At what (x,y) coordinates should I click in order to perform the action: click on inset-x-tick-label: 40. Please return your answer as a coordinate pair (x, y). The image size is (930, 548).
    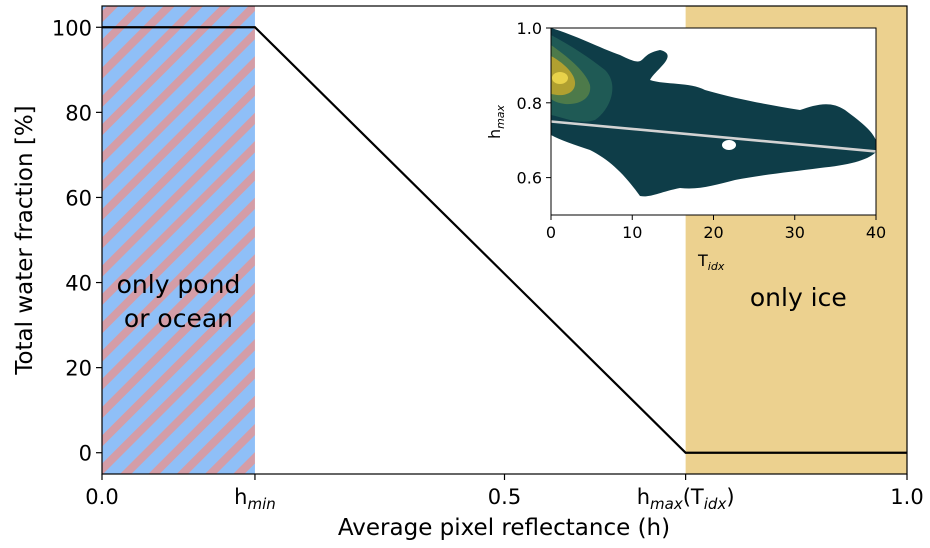
    Looking at the image, I should click on (876, 232).